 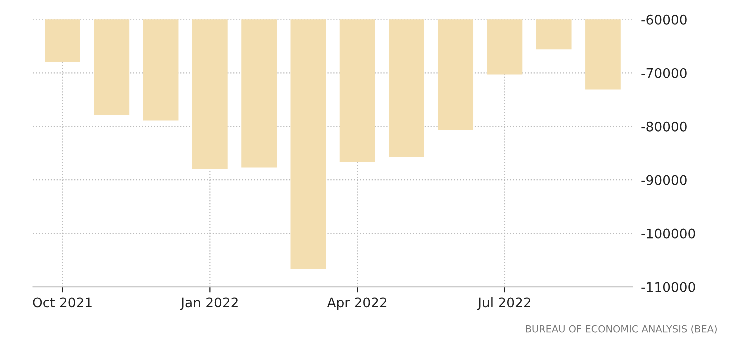 What do you see at coordinates (503, 303) in the screenshot?
I see `x-tick-label: Jul 2022` at bounding box center [503, 303].